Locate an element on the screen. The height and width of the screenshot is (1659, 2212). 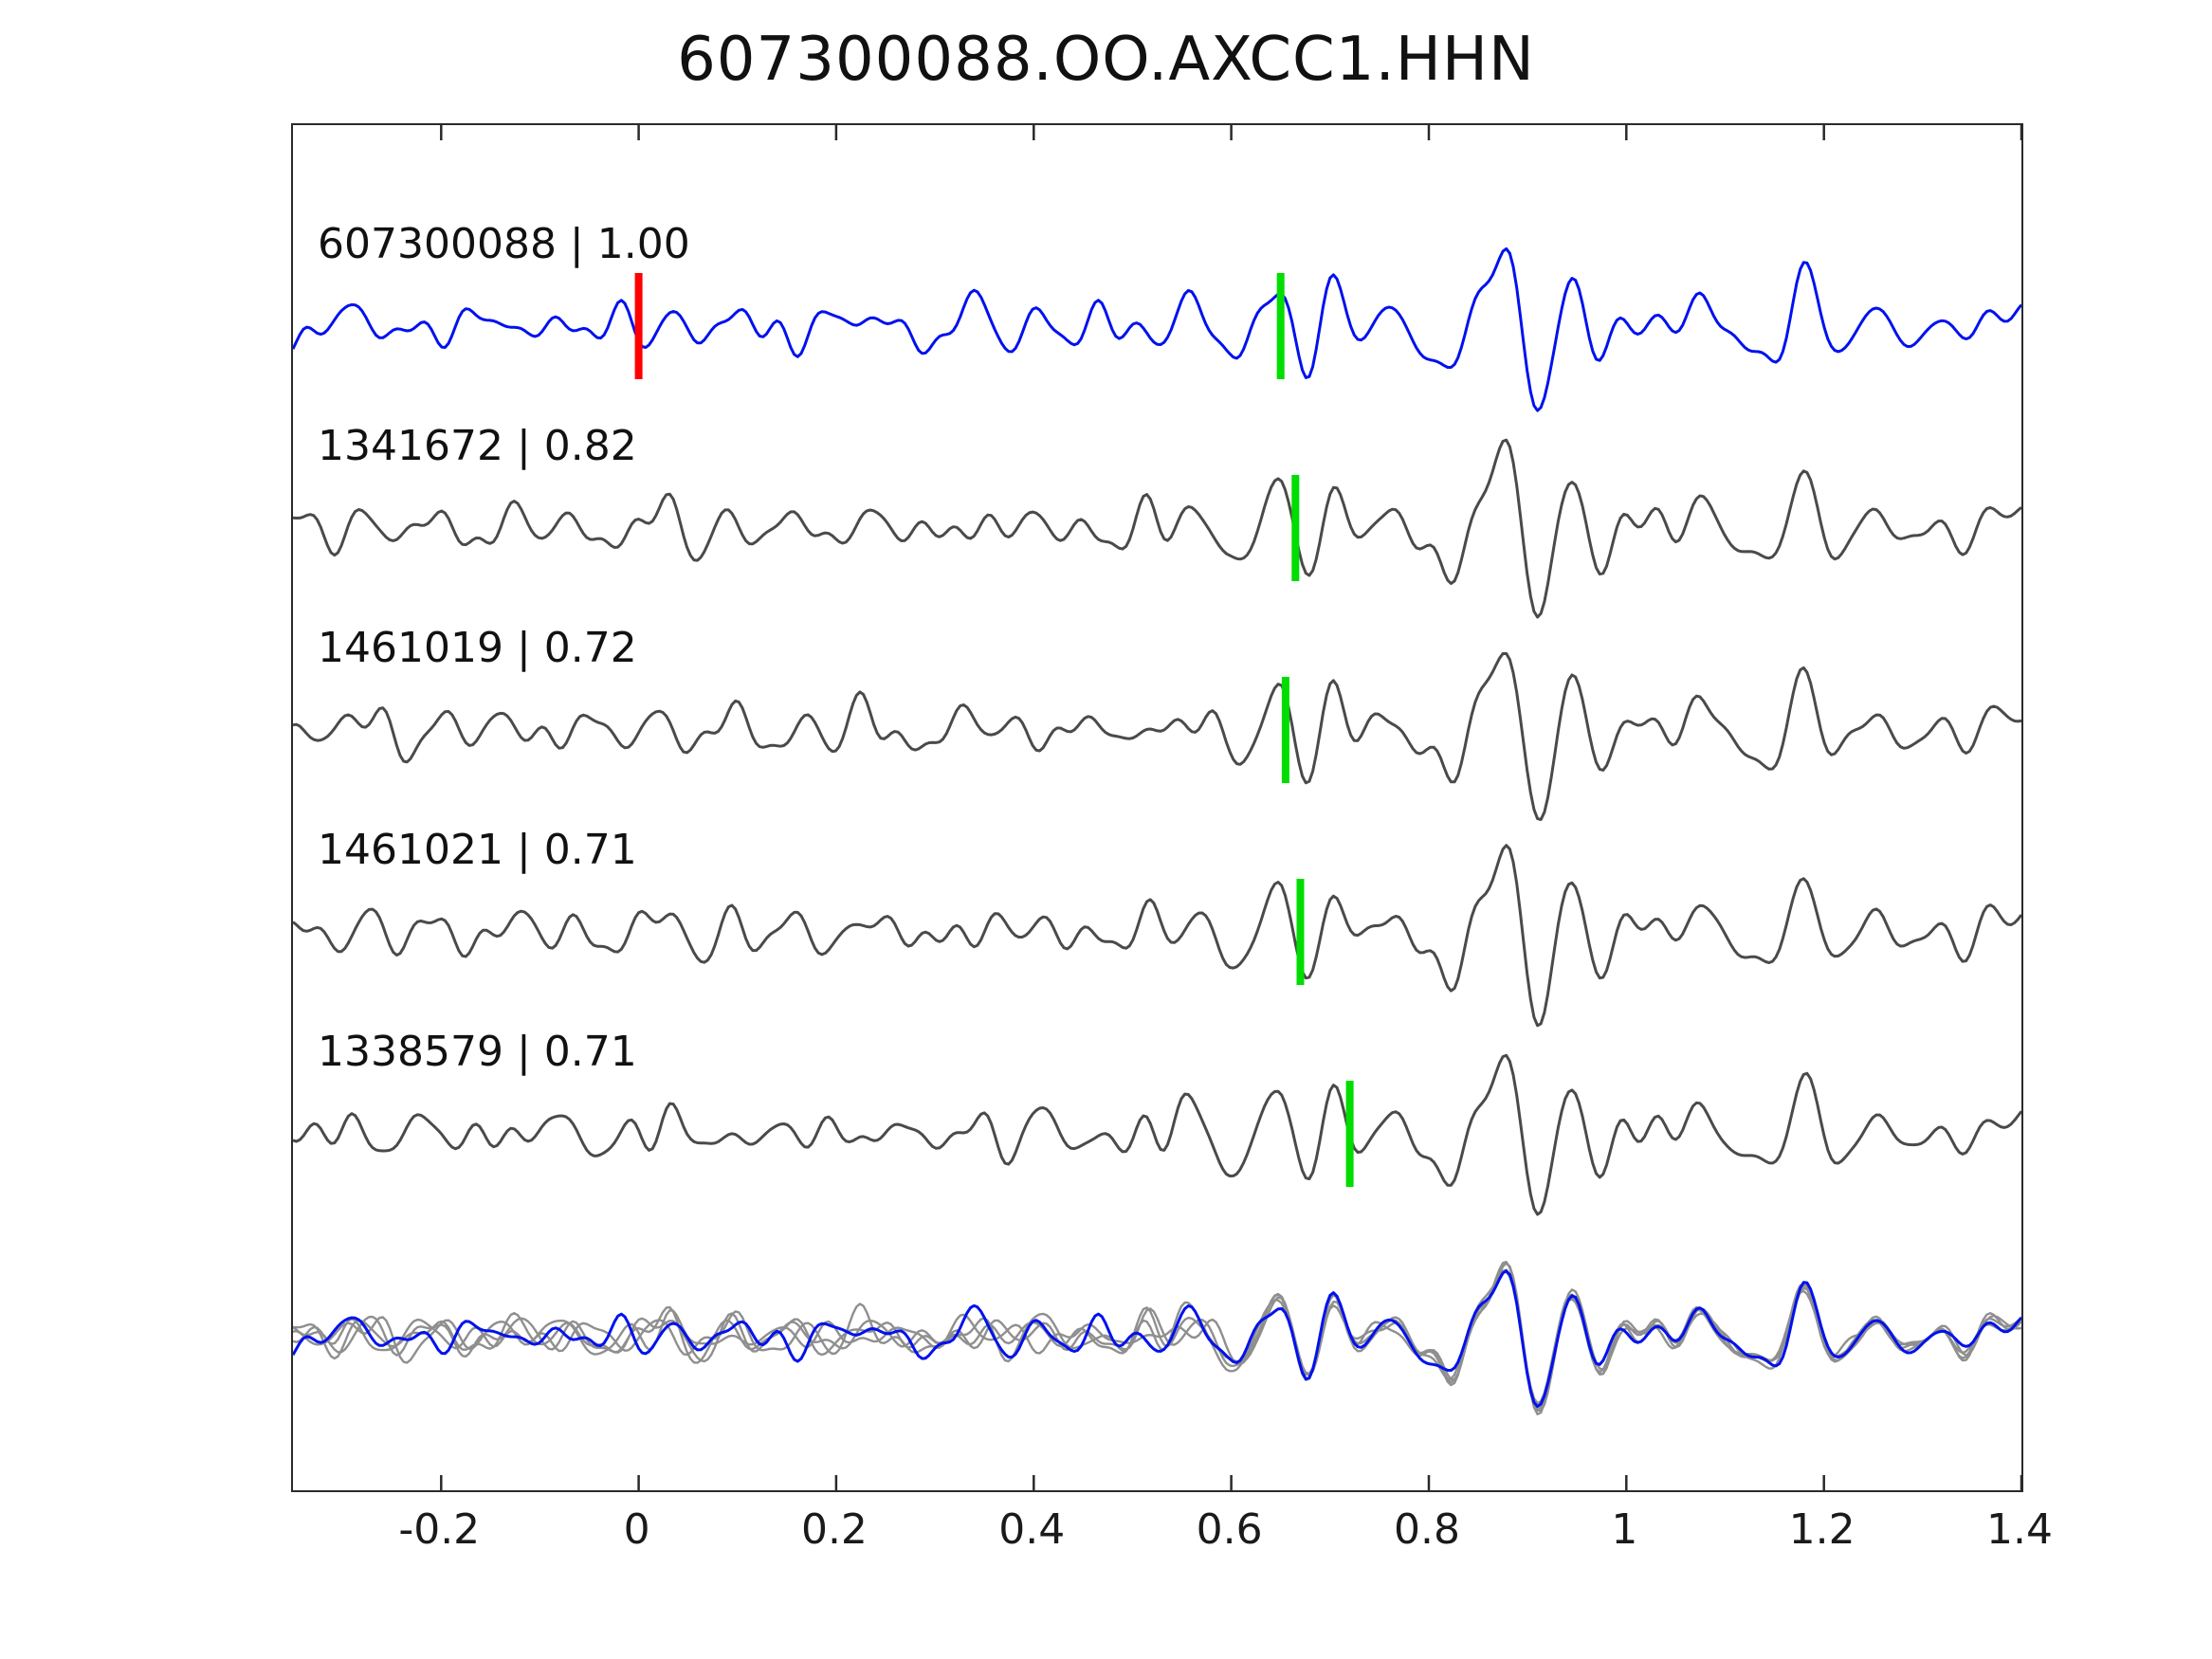
x-tick-label: 1.2 is located at coordinates (1822, 1529).